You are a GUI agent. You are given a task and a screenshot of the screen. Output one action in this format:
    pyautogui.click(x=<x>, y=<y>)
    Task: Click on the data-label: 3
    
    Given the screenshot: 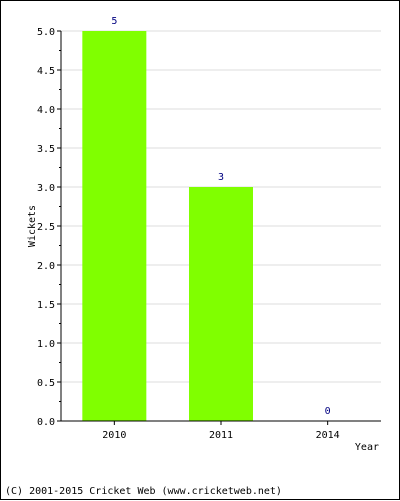 What is the action you would take?
    pyautogui.click(x=221, y=177)
    